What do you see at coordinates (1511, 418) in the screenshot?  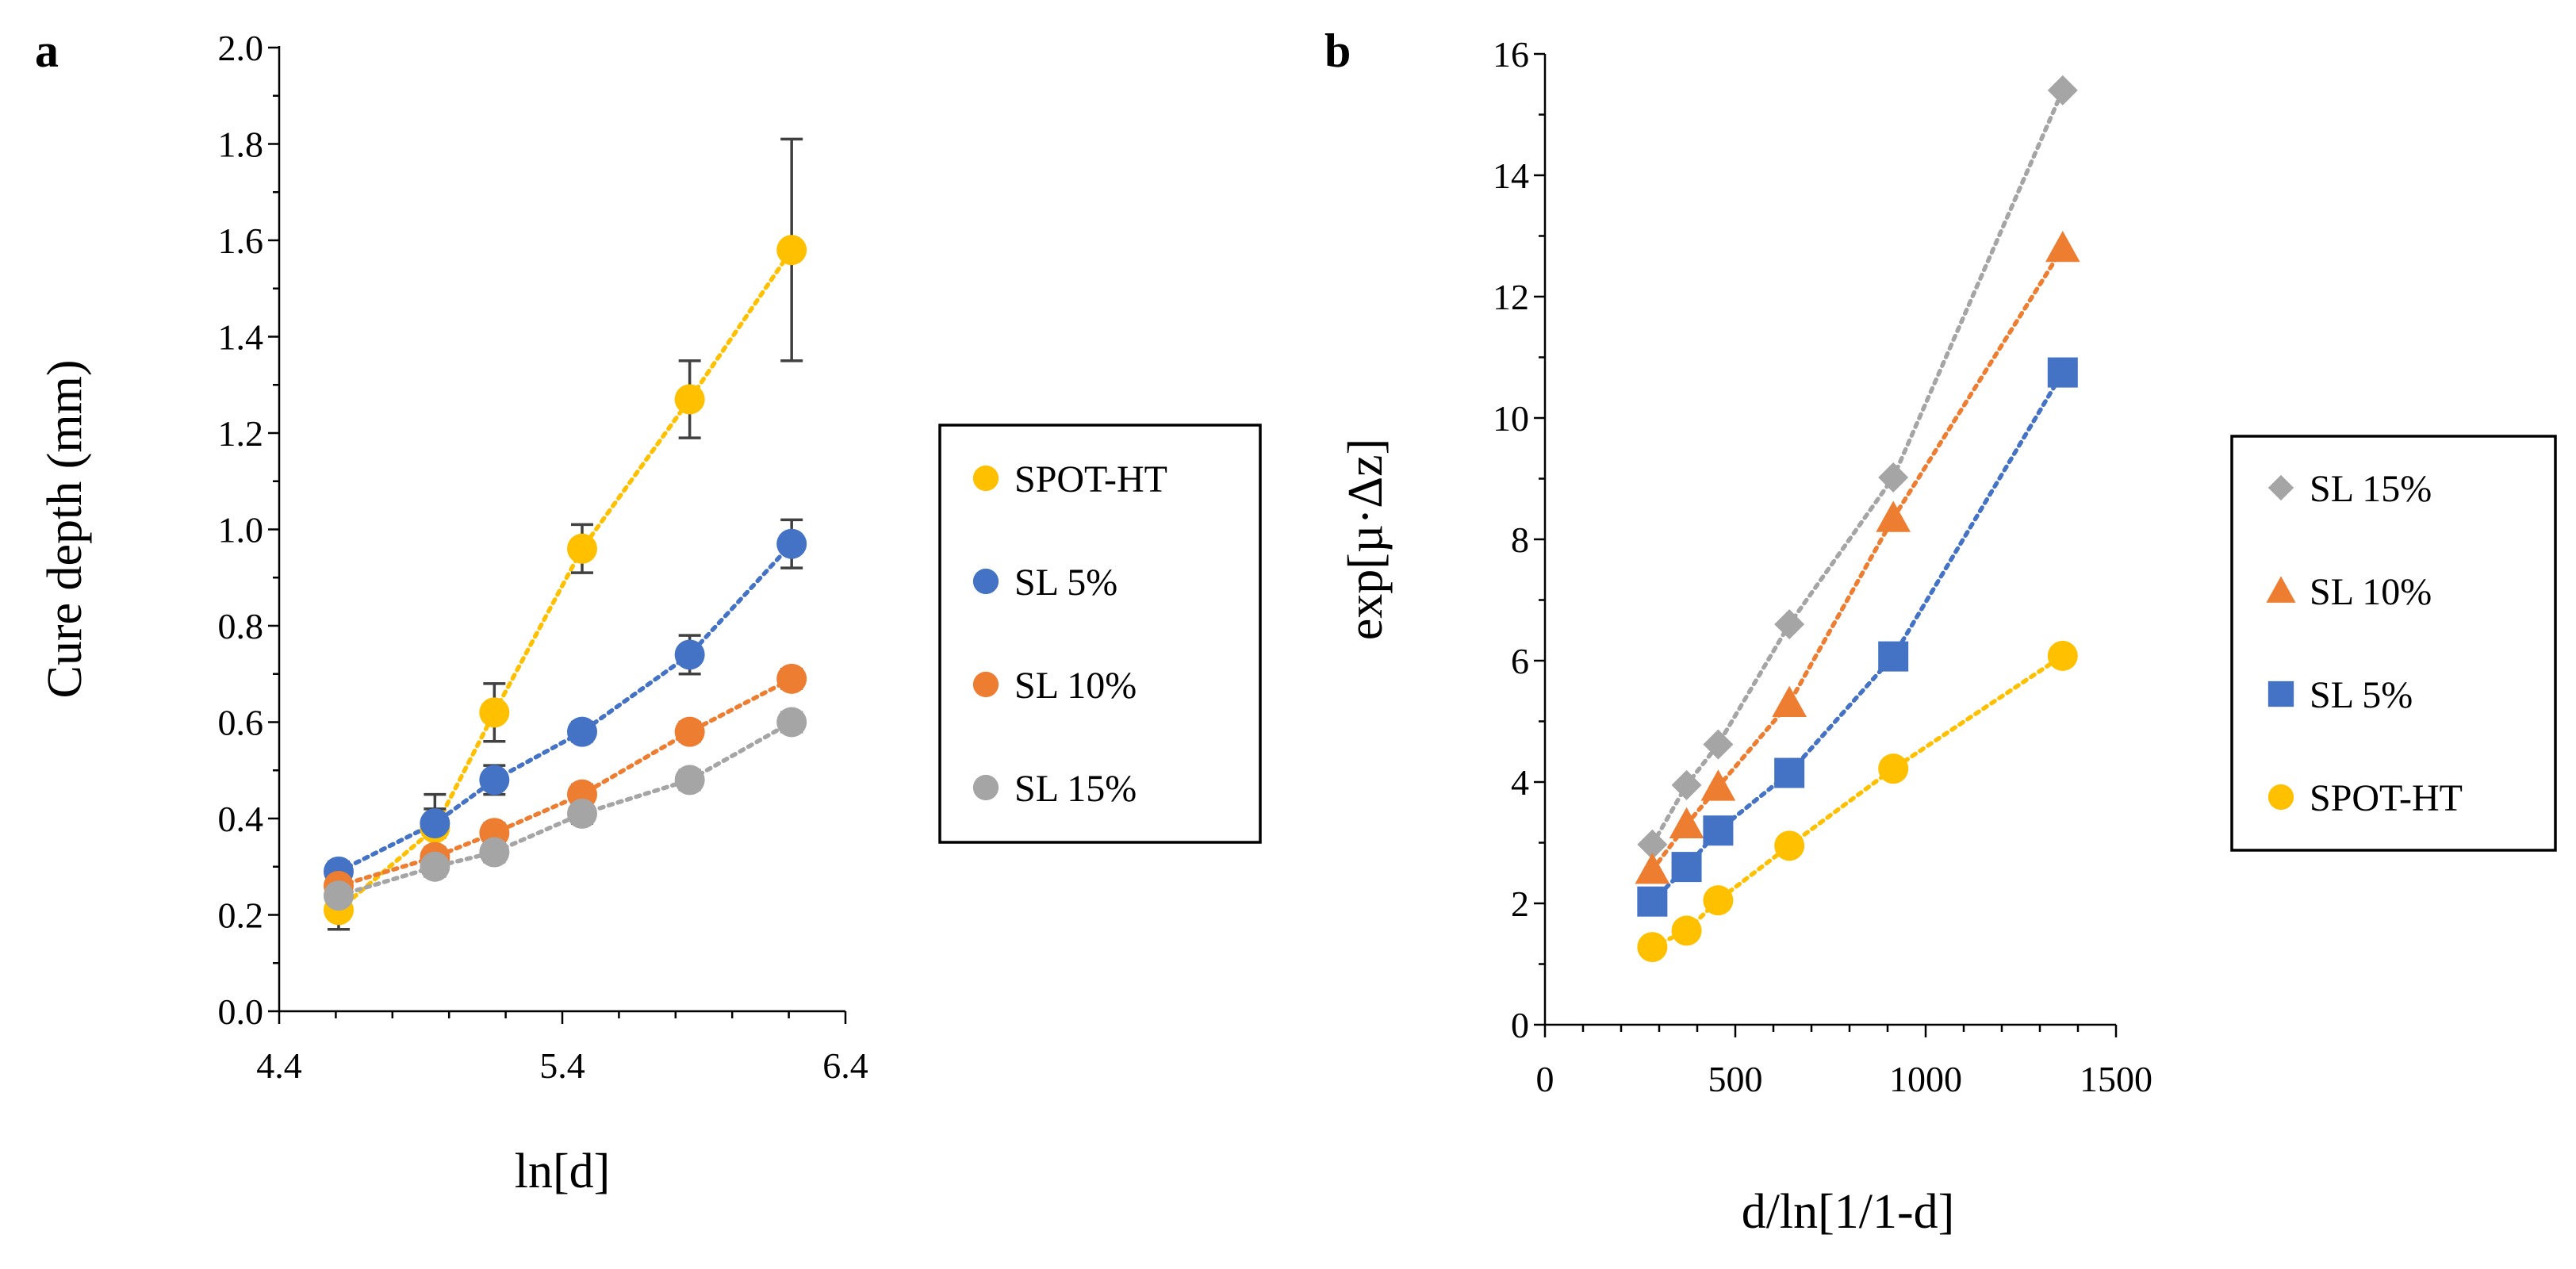 I see `y-tick-label: 10` at bounding box center [1511, 418].